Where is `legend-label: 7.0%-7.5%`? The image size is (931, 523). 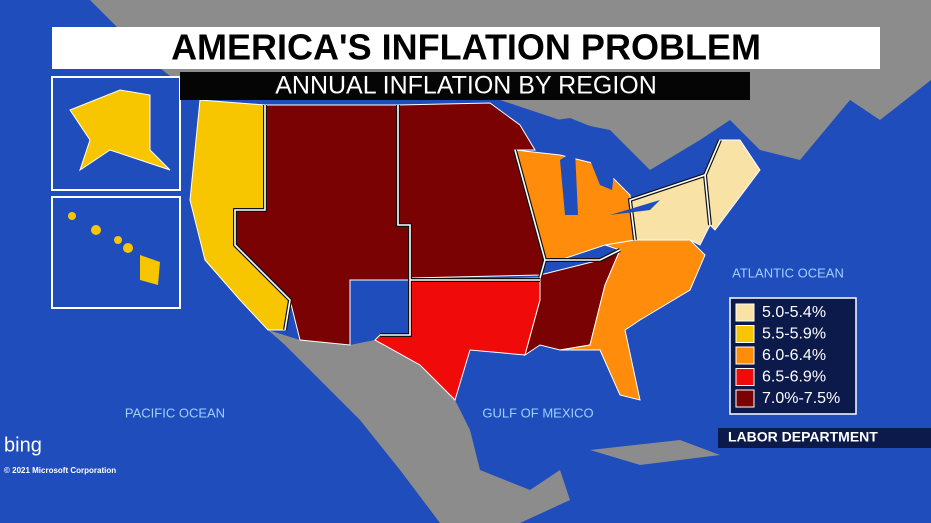 legend-label: 7.0%-7.5% is located at coordinates (801, 398).